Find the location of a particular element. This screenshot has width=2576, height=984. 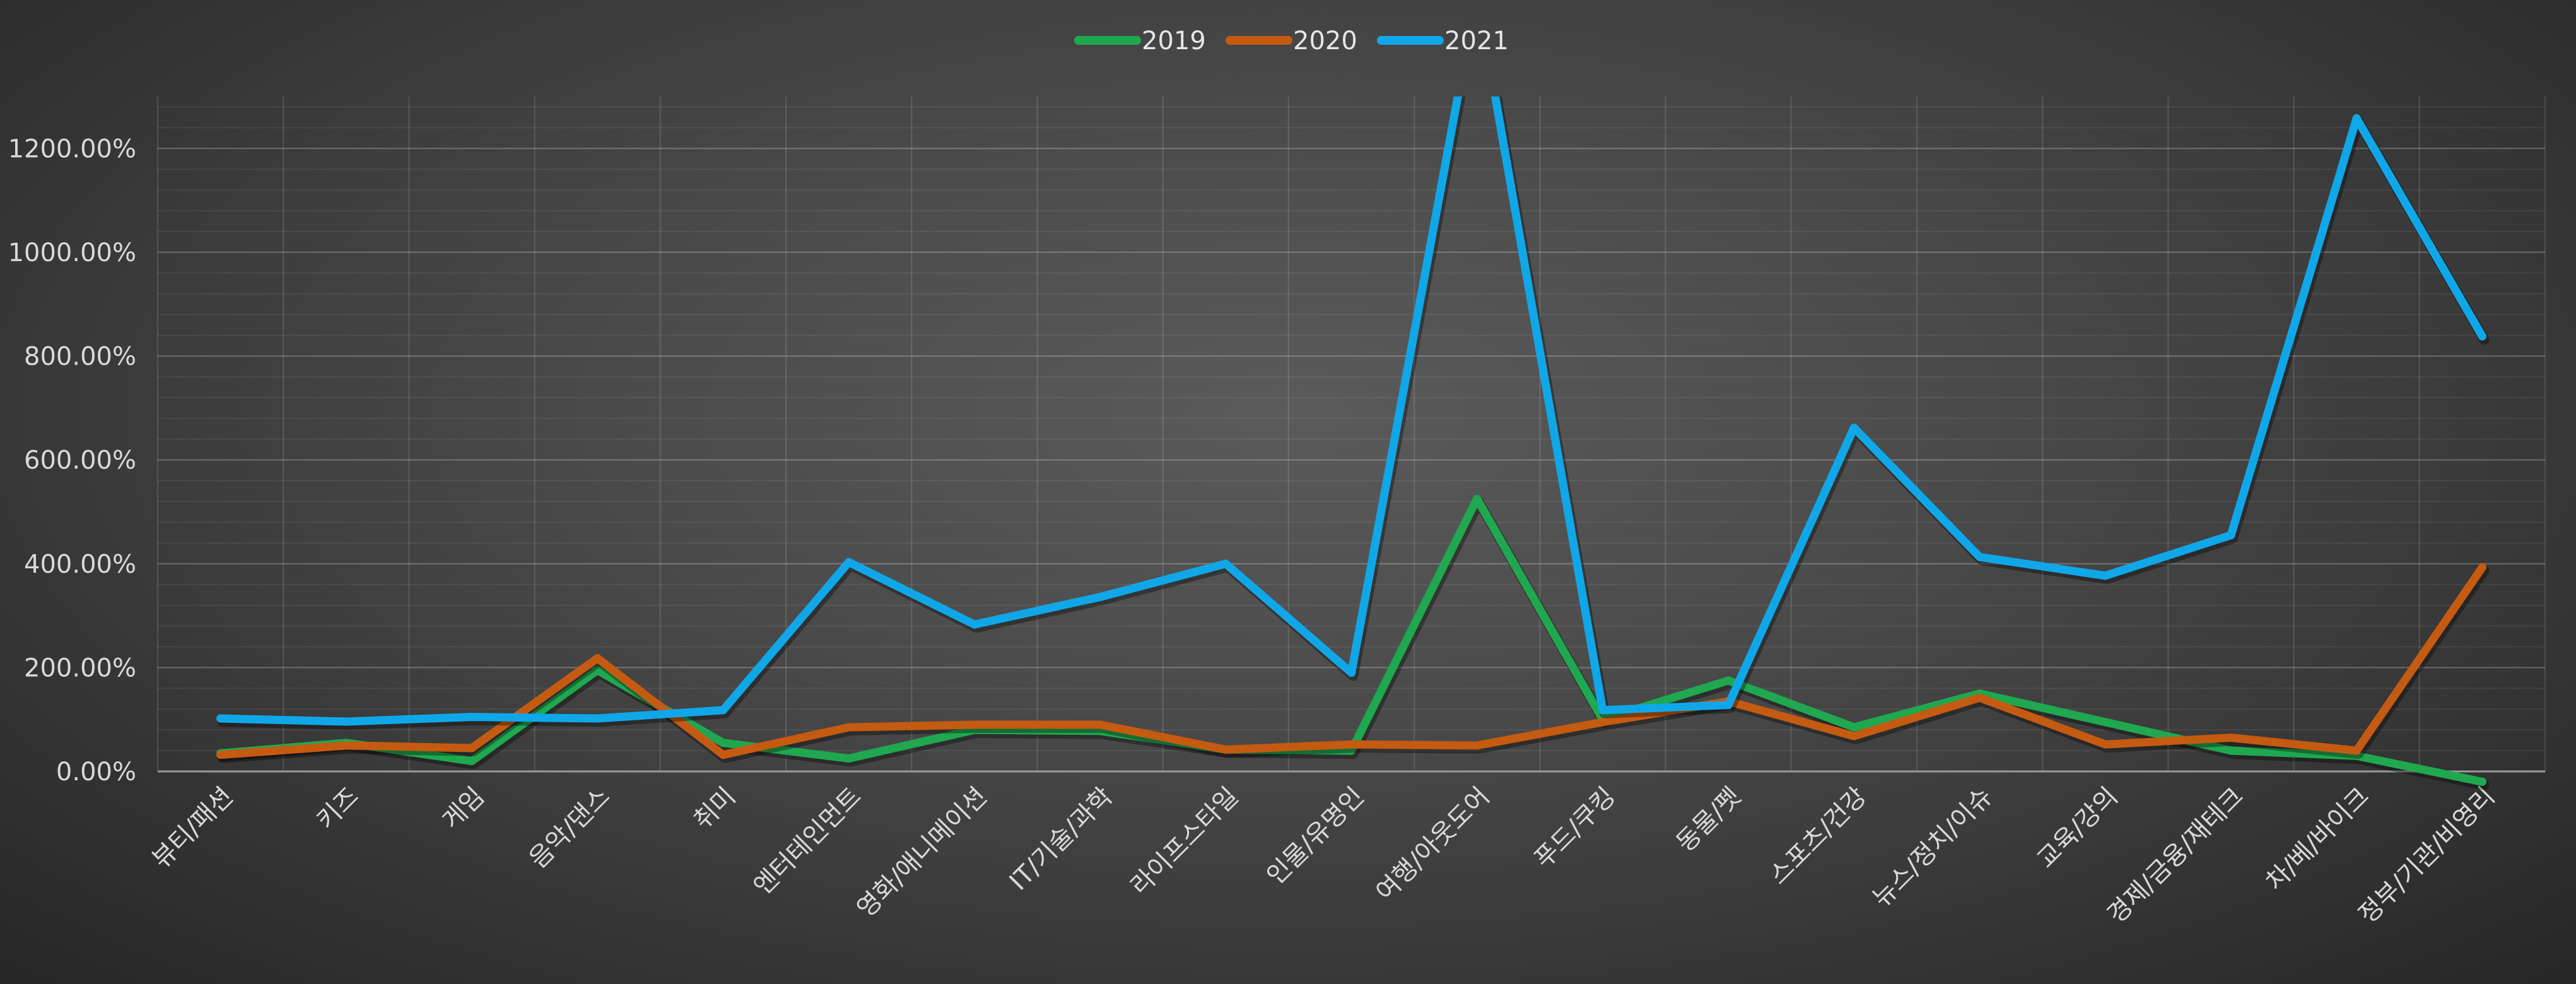

x-tick-label: 뷰티/패션 is located at coordinates (193, 828).